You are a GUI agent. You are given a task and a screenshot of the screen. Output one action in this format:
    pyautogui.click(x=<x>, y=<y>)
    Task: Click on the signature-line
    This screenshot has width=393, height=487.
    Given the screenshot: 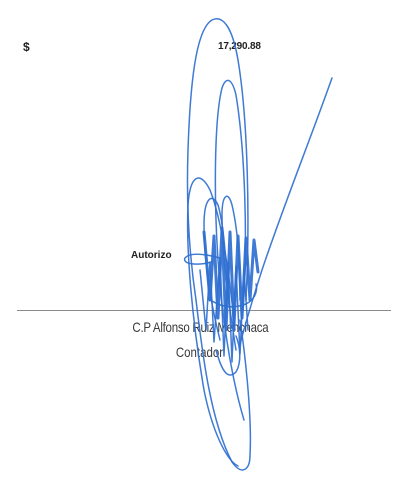 What is the action you would take?
    pyautogui.click(x=204, y=310)
    